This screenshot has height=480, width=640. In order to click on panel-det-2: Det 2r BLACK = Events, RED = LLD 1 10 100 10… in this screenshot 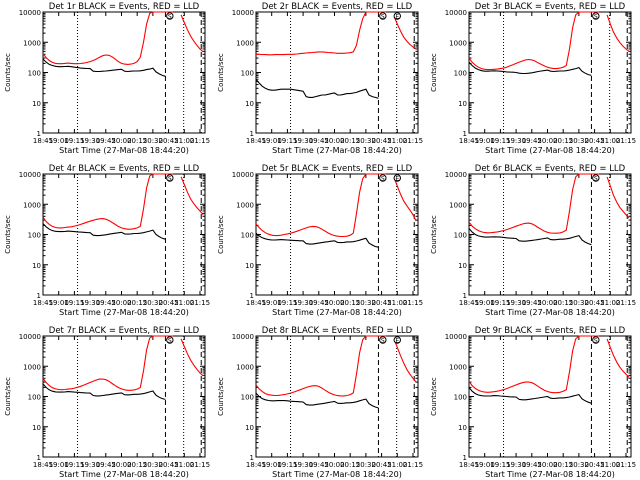, I will do `click(320, 78)`.